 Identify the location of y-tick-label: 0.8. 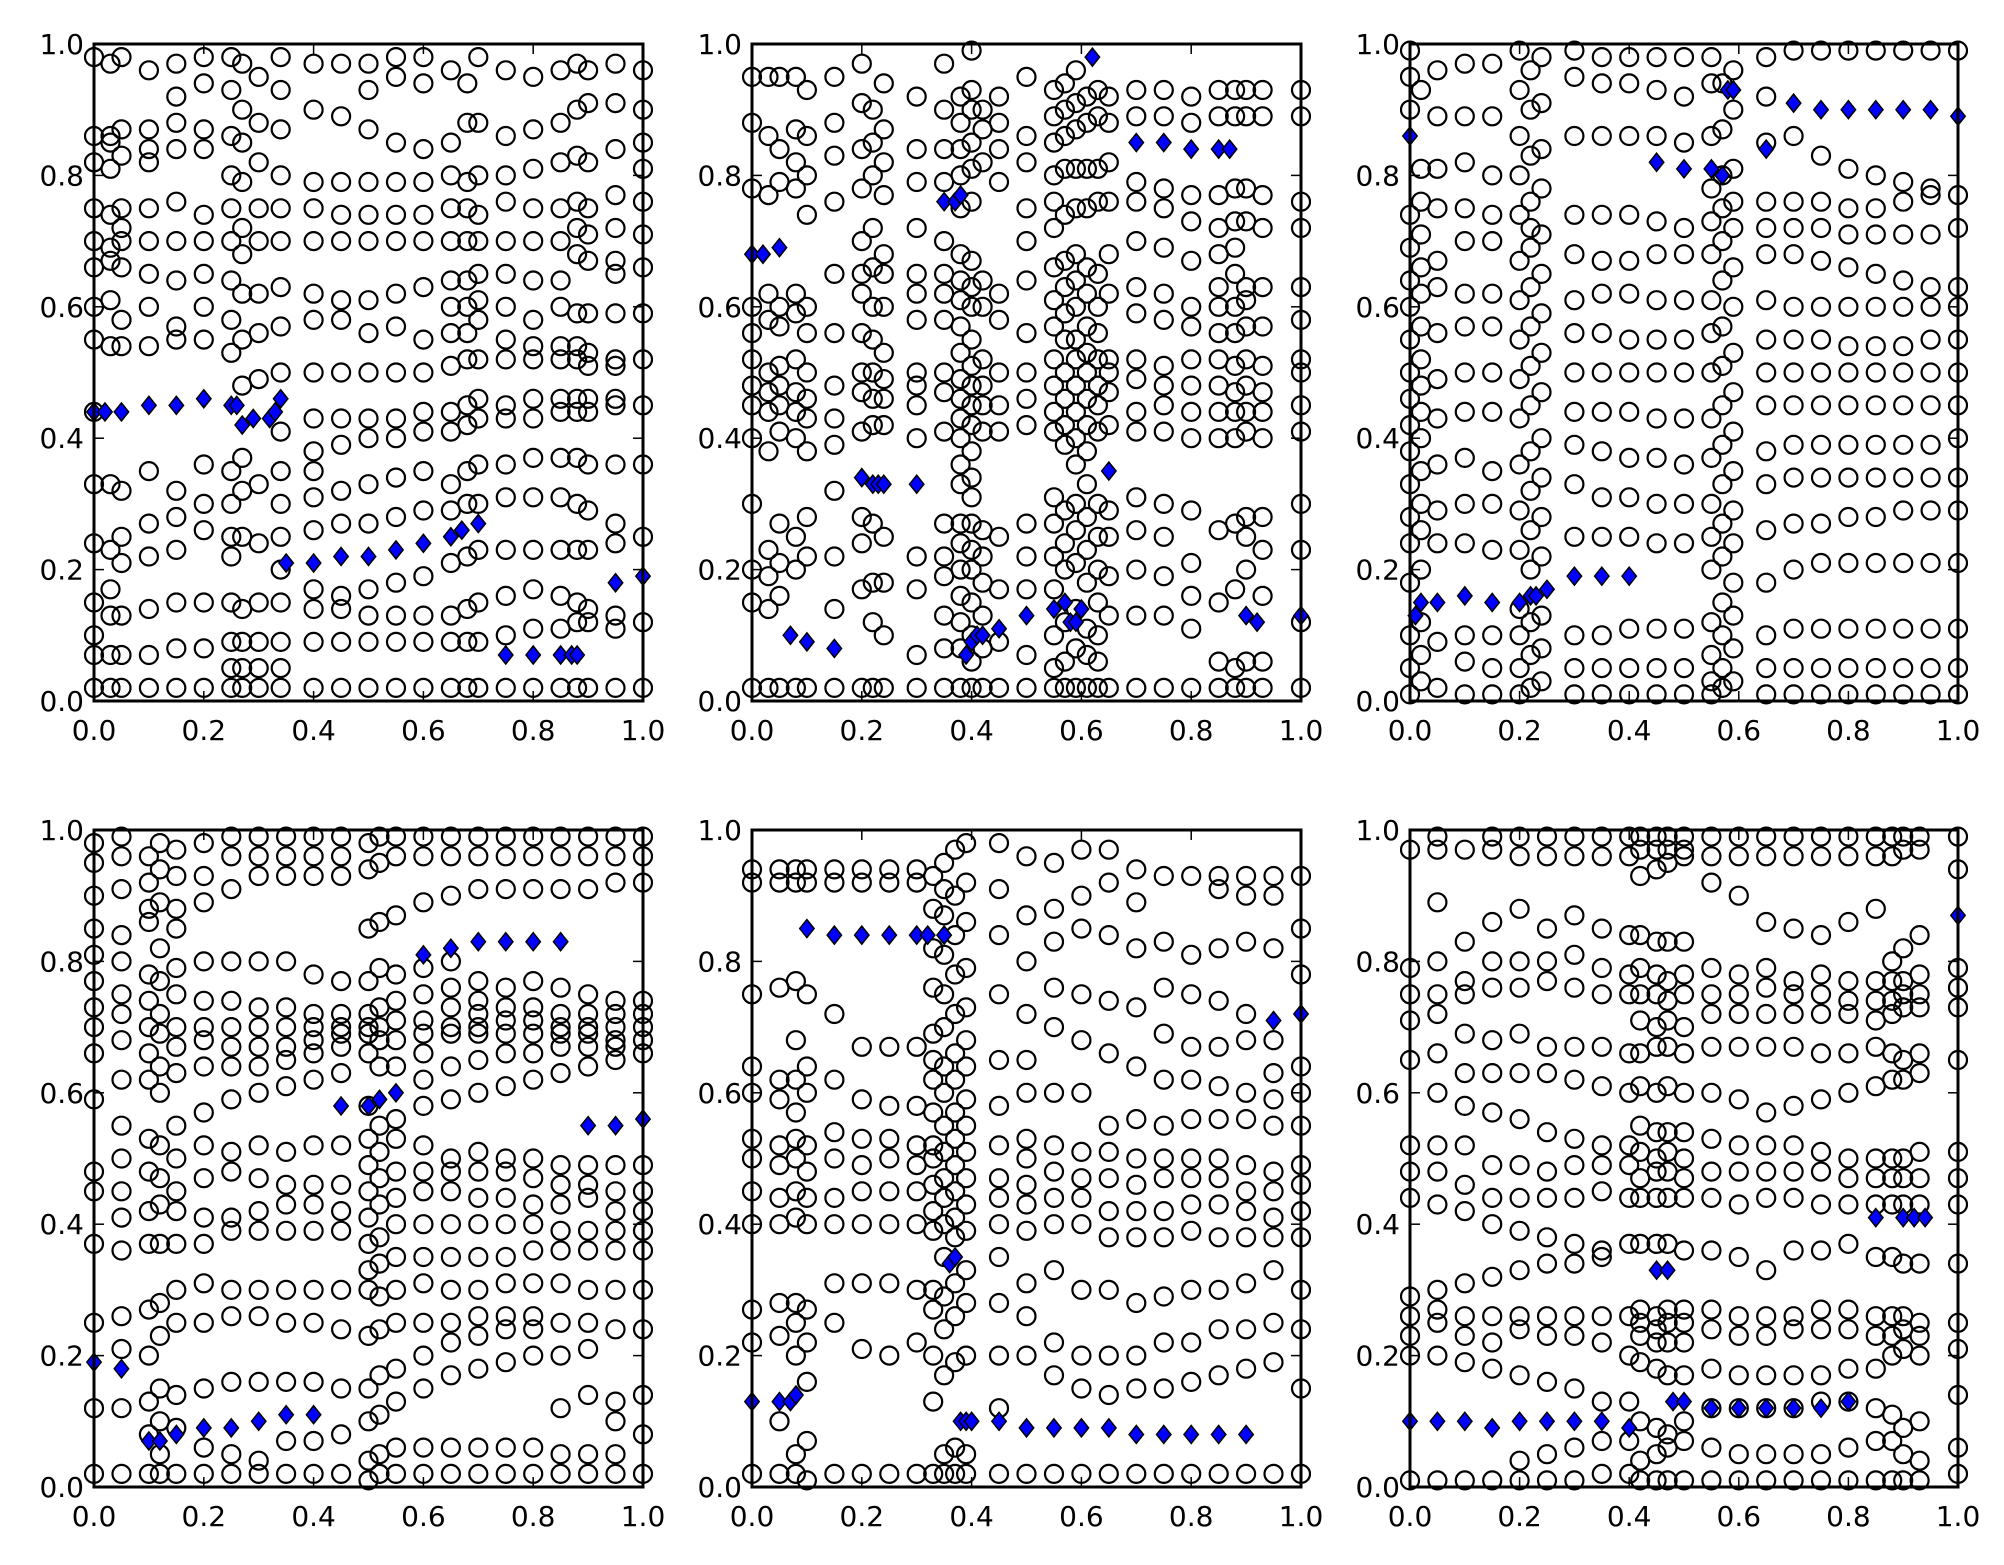
(1377, 961).